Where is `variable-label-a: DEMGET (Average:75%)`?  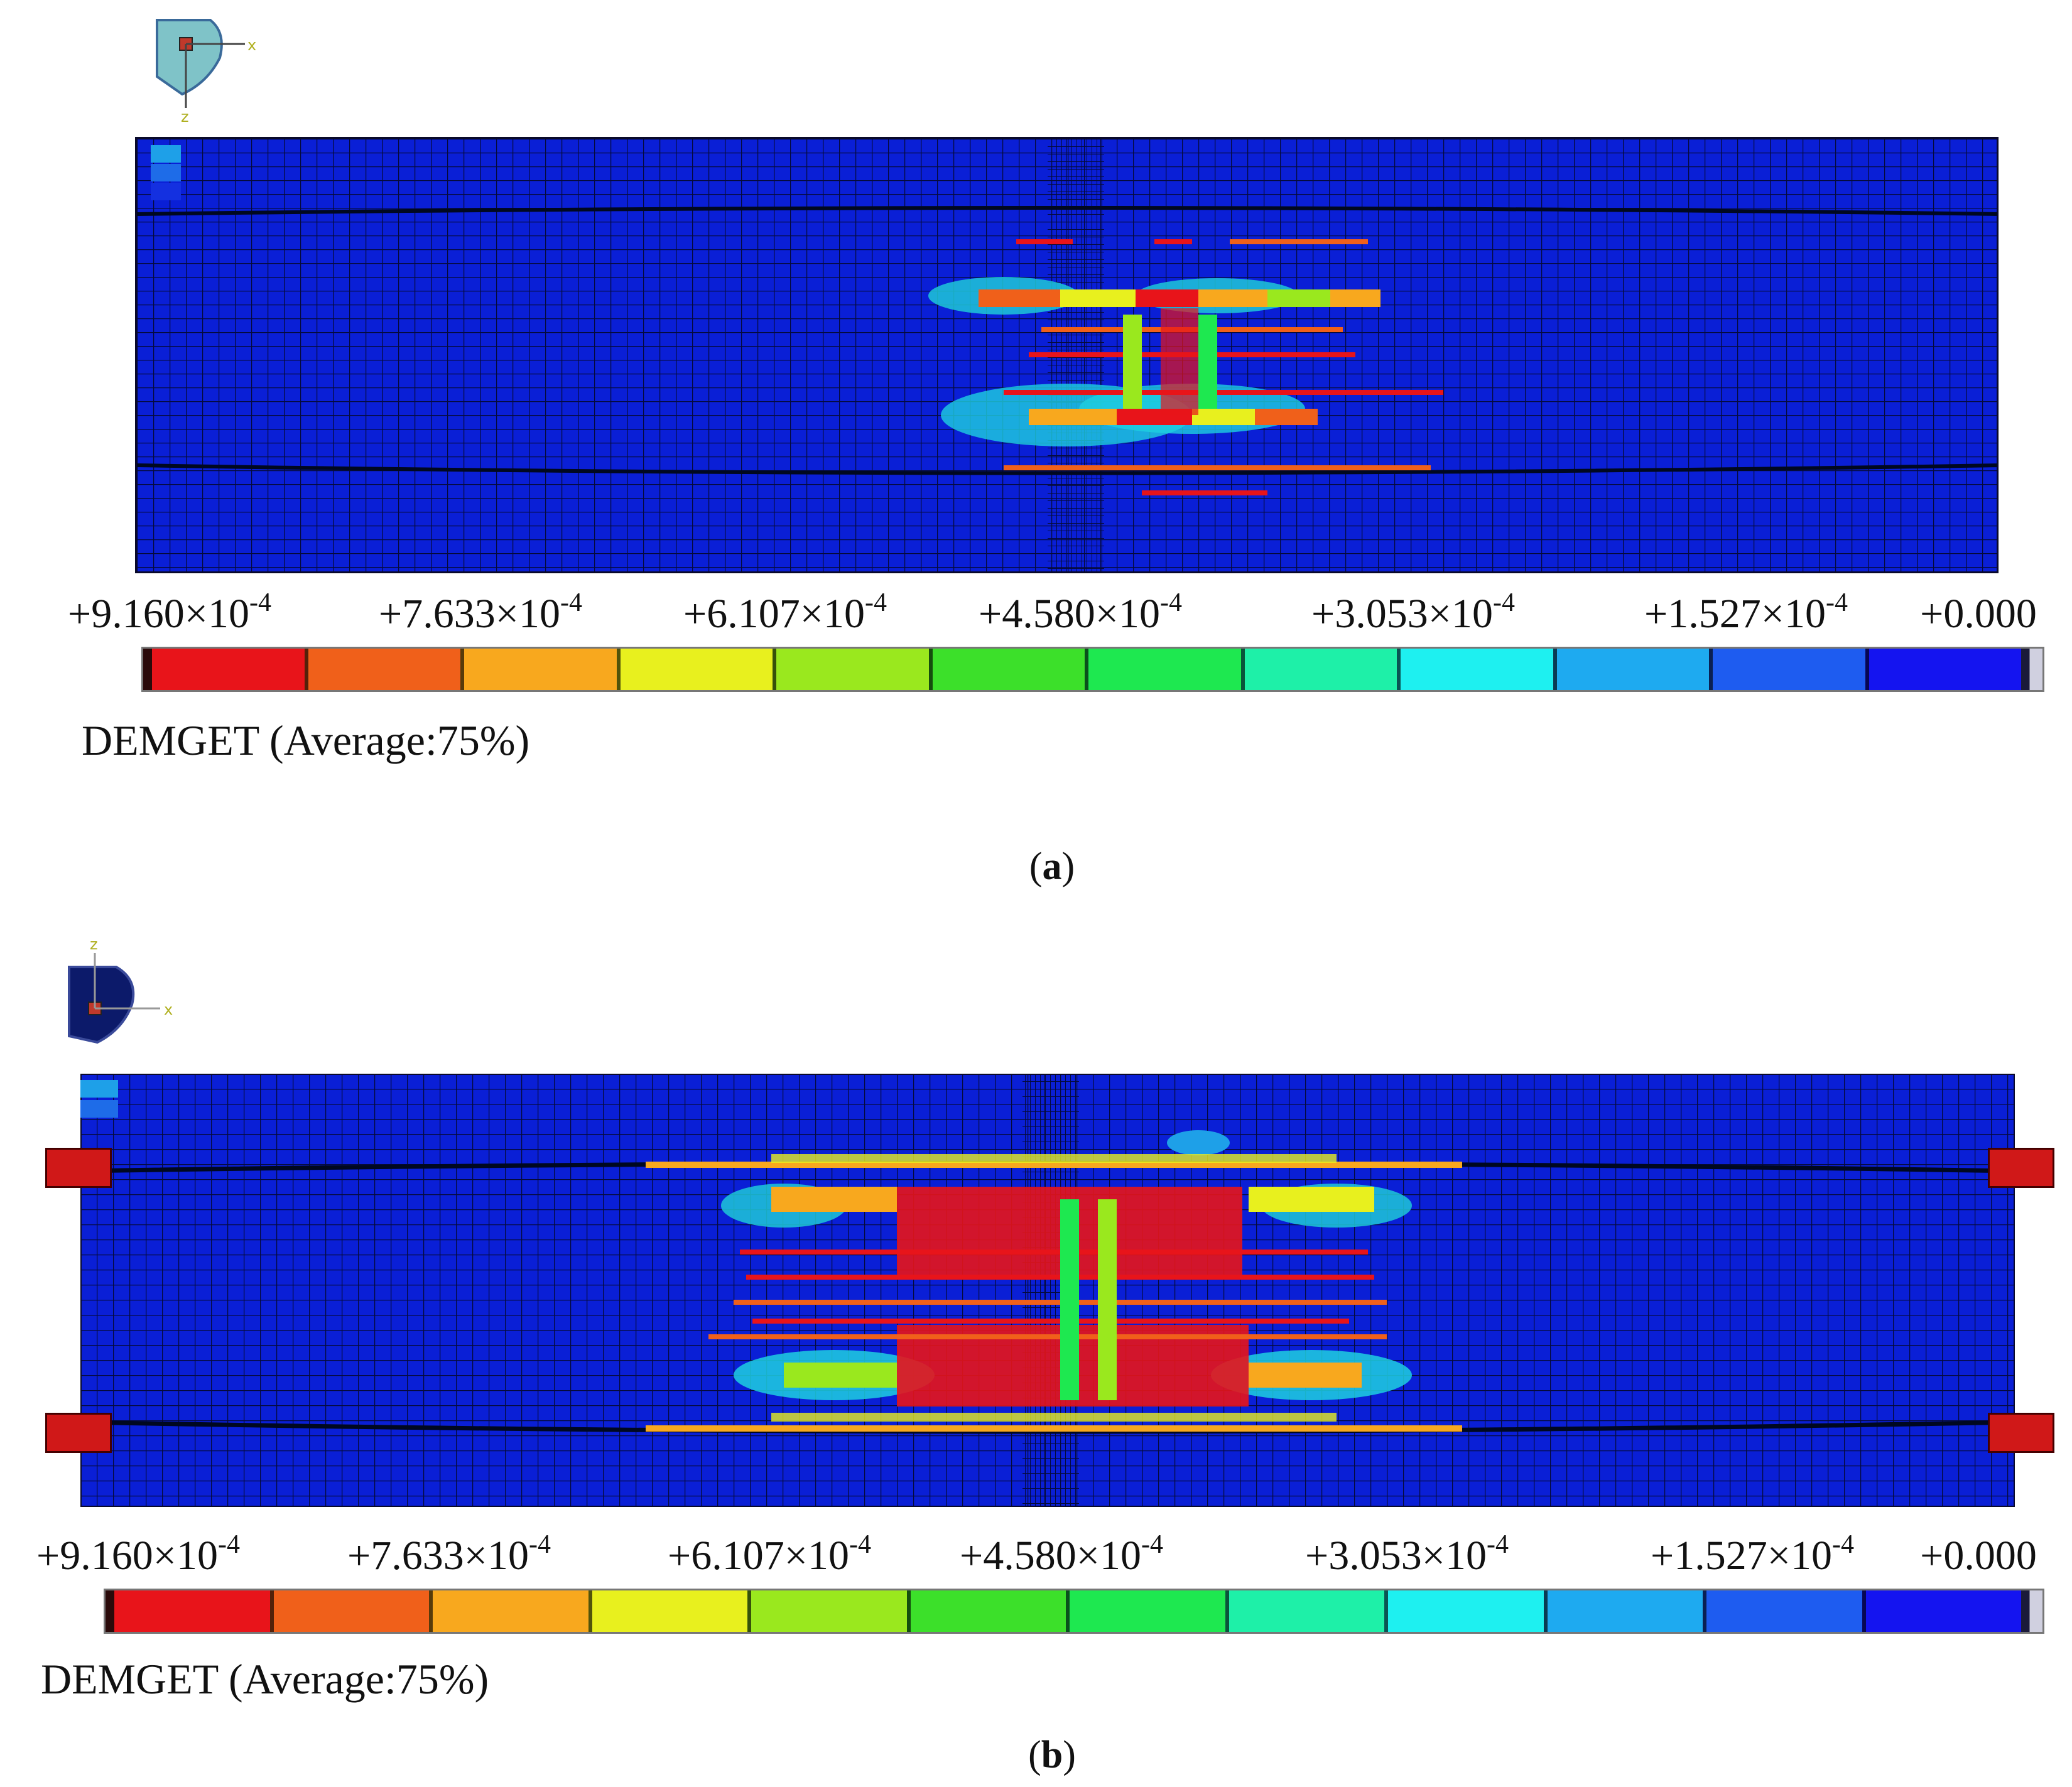 variable-label-a: DEMGET (Average:75%) is located at coordinates (306, 740).